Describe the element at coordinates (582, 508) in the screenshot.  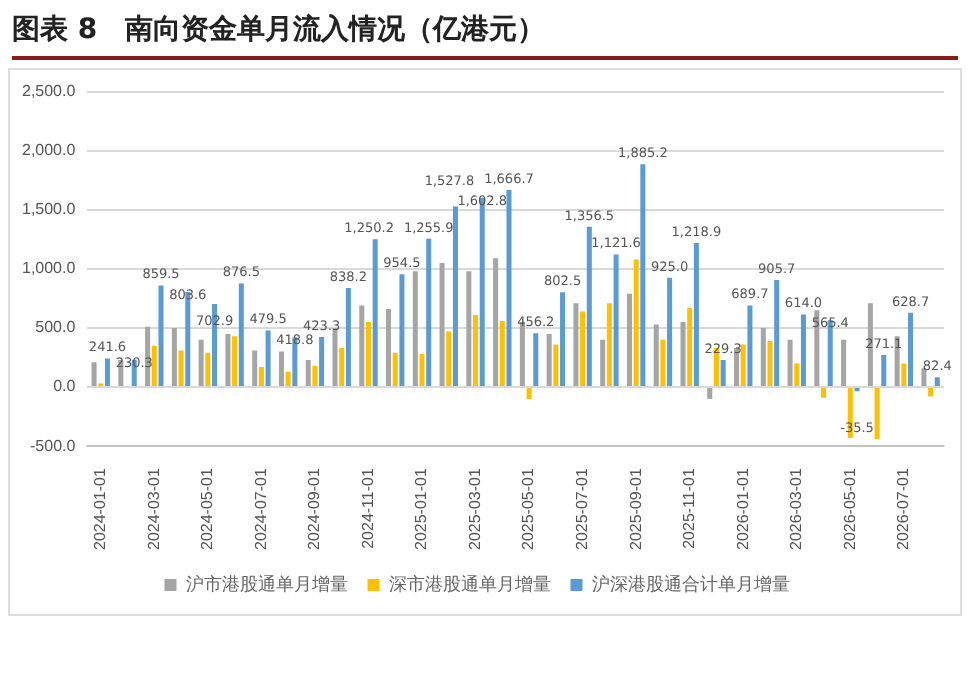
I see `x-tick-label: 2025-07-01` at that location.